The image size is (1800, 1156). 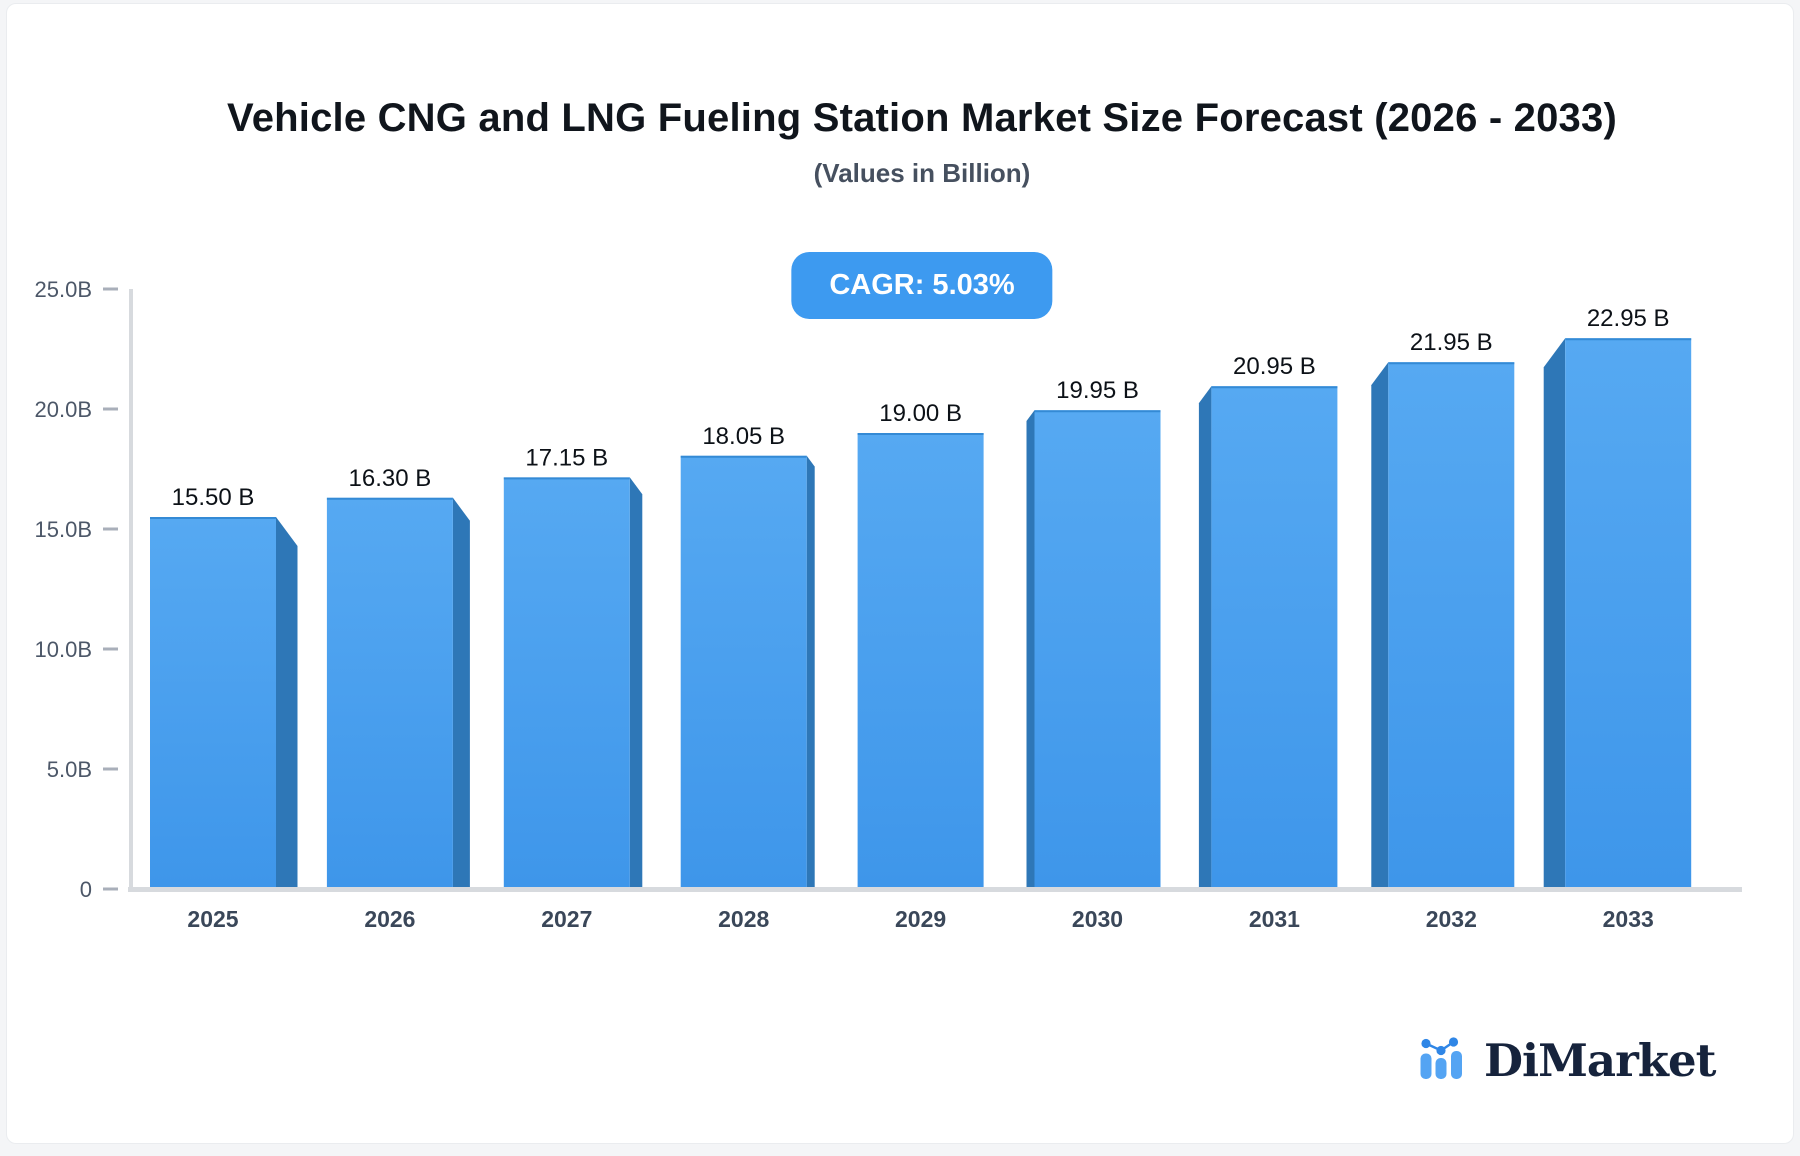 What do you see at coordinates (1030, 649) in the screenshot?
I see `bar-side-2030` at bounding box center [1030, 649].